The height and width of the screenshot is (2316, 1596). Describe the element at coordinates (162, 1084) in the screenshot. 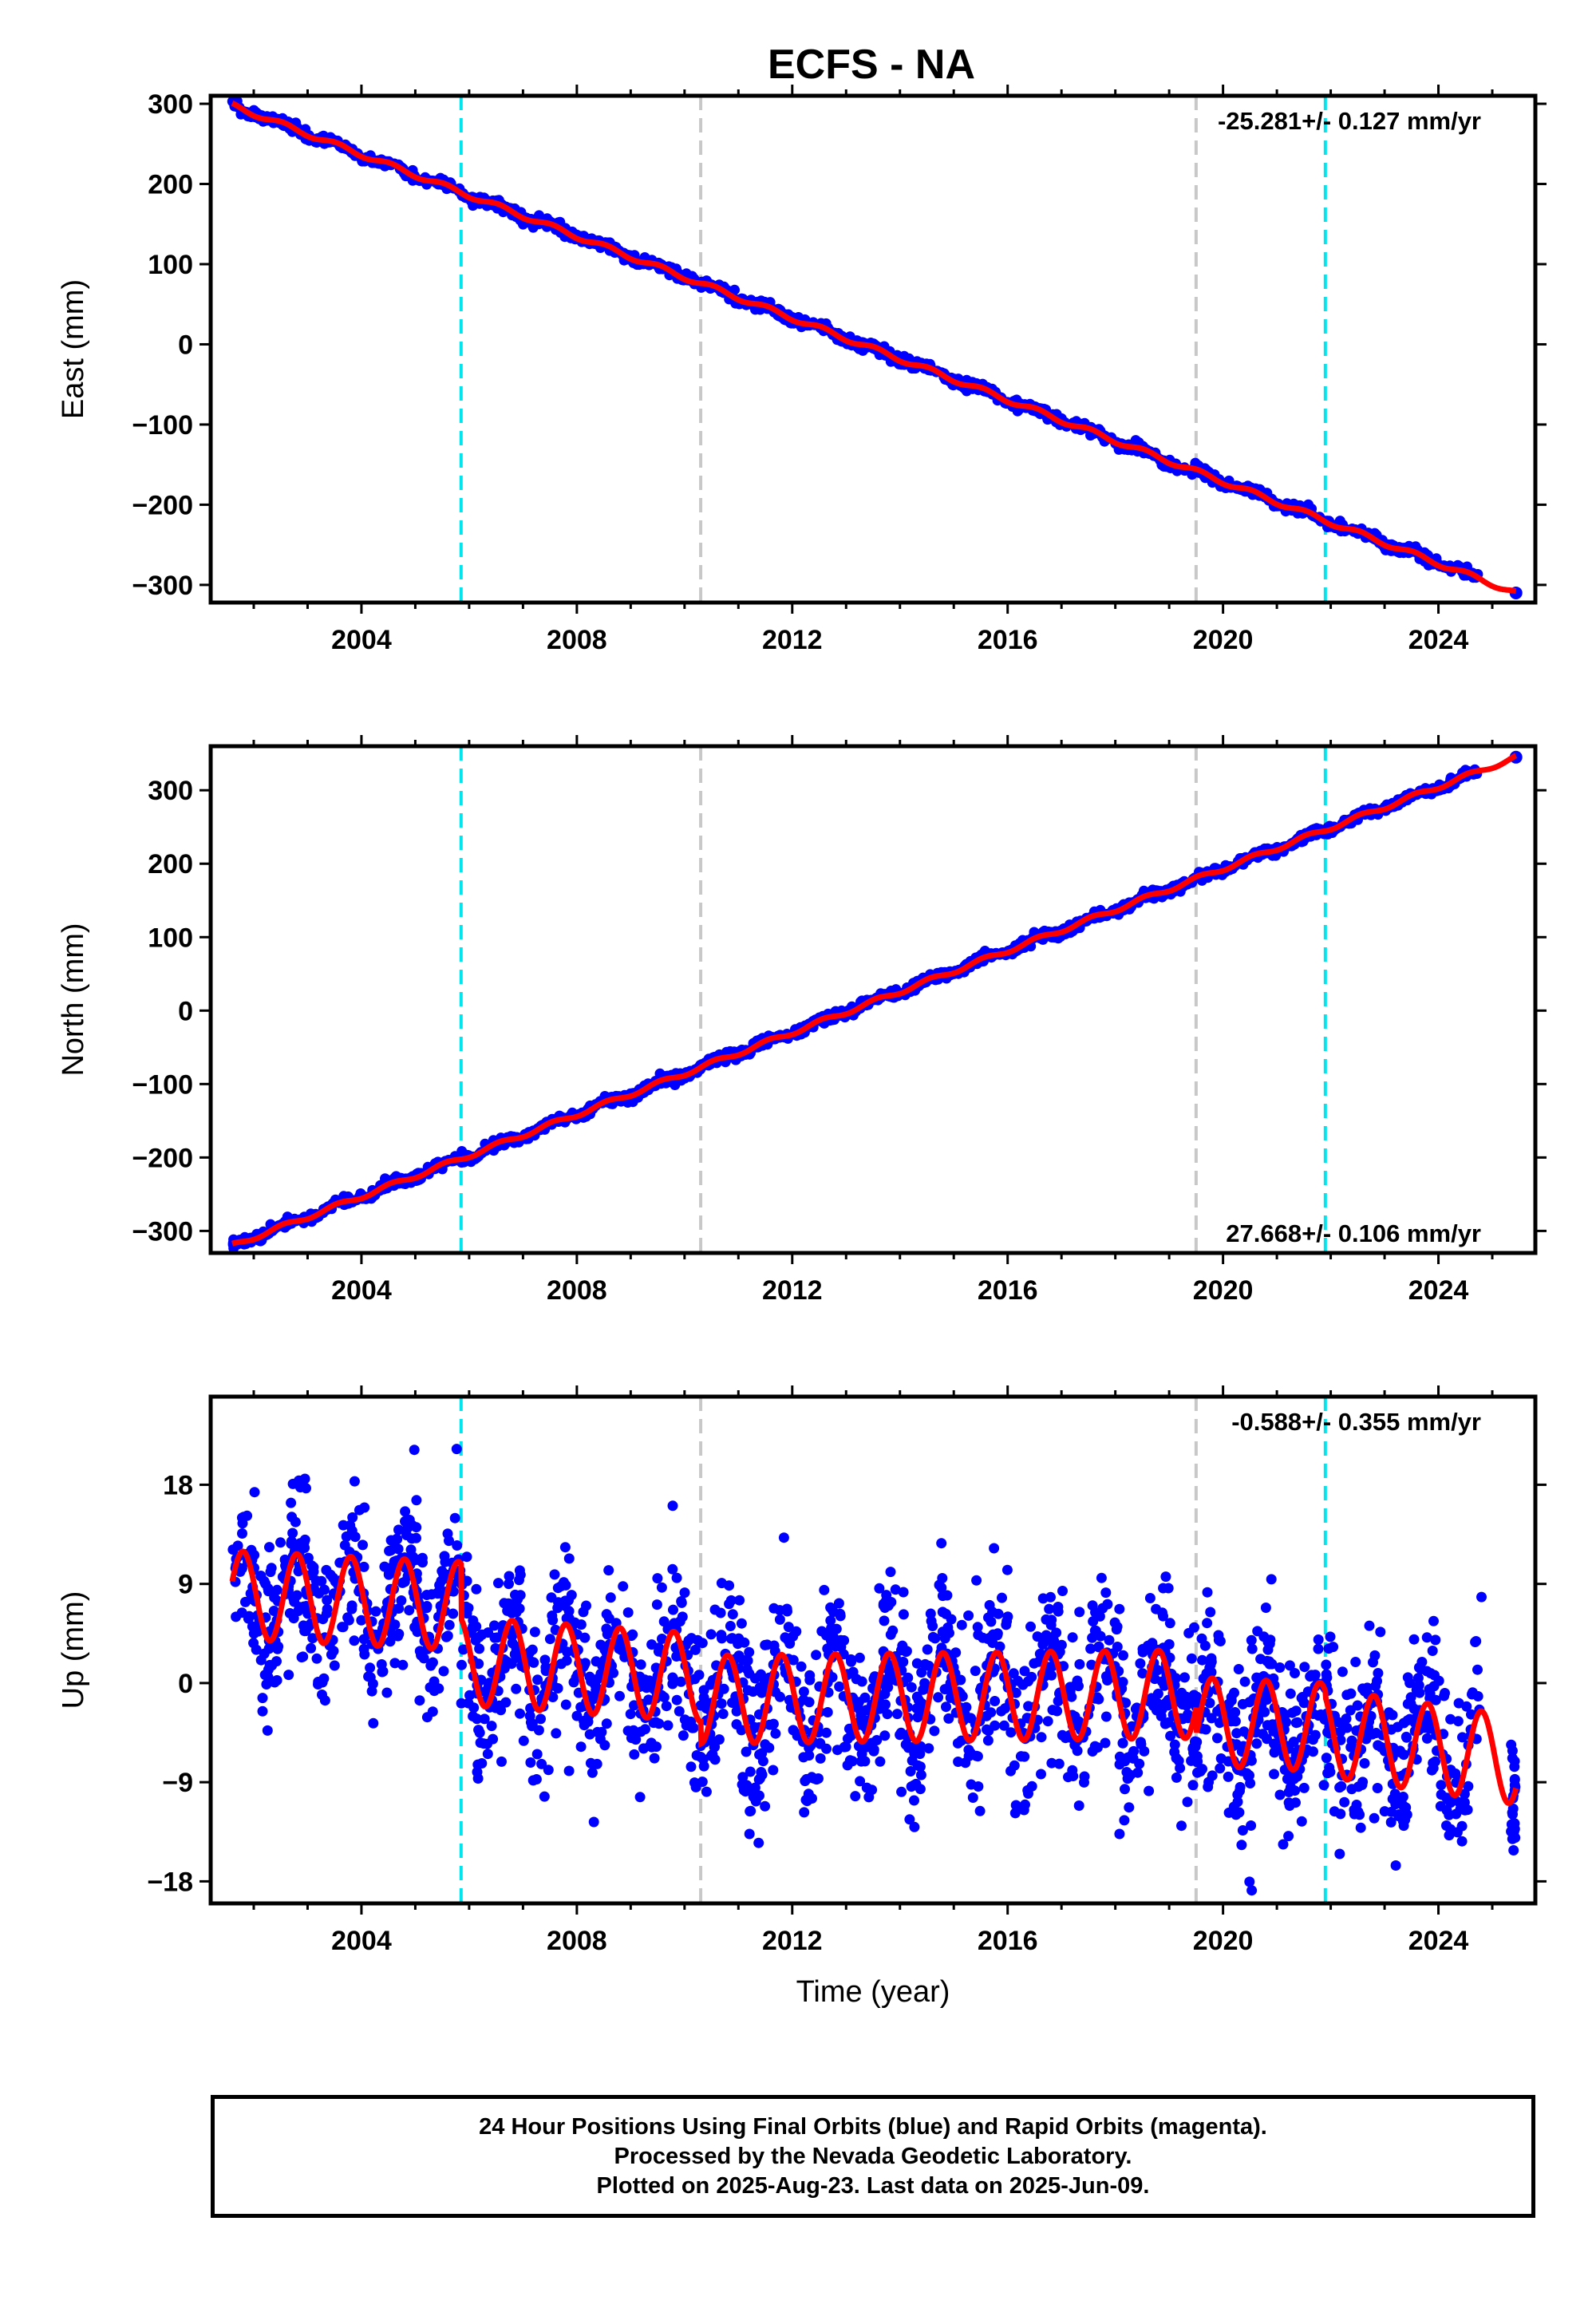

I see `y-tick-label: −100` at that location.